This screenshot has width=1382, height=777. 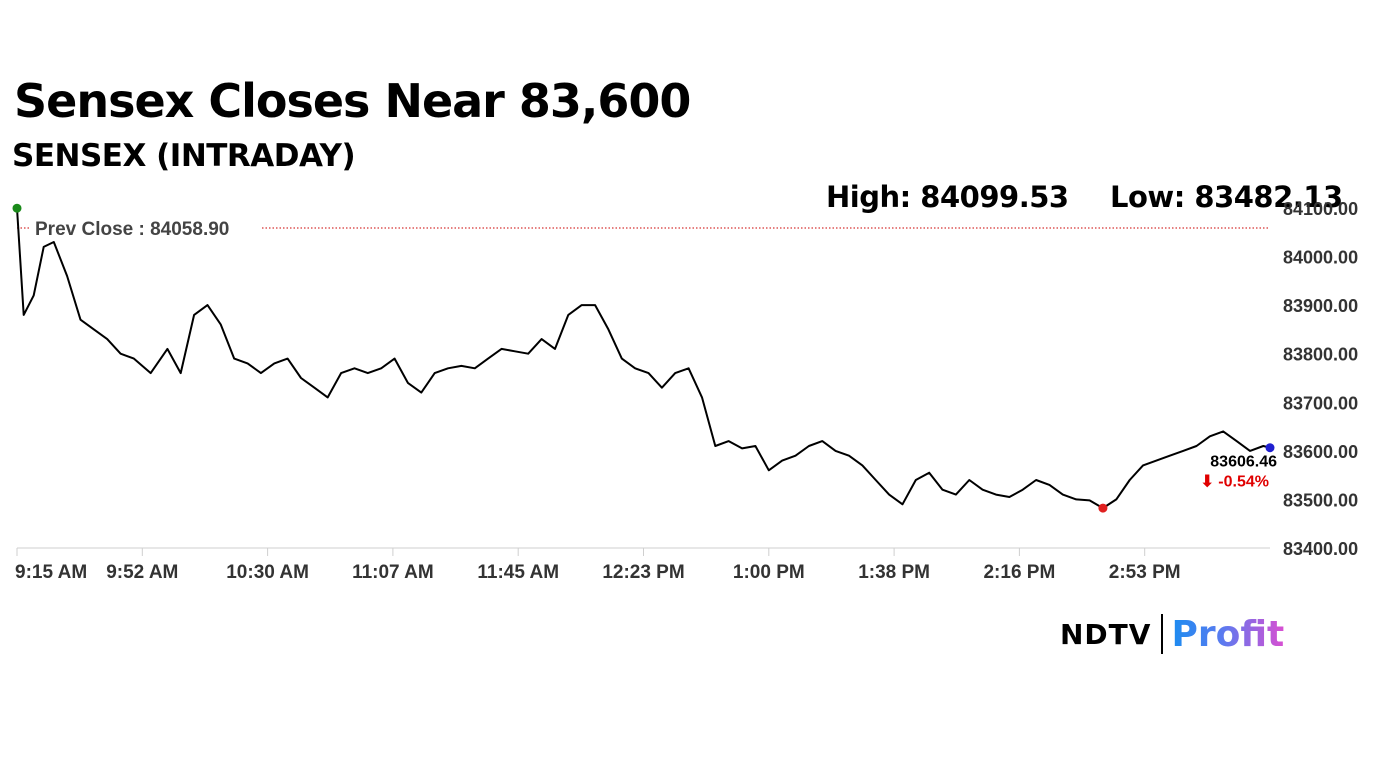 I want to click on last-change-label: ⬇ -0.54%, so click(x=1234, y=482).